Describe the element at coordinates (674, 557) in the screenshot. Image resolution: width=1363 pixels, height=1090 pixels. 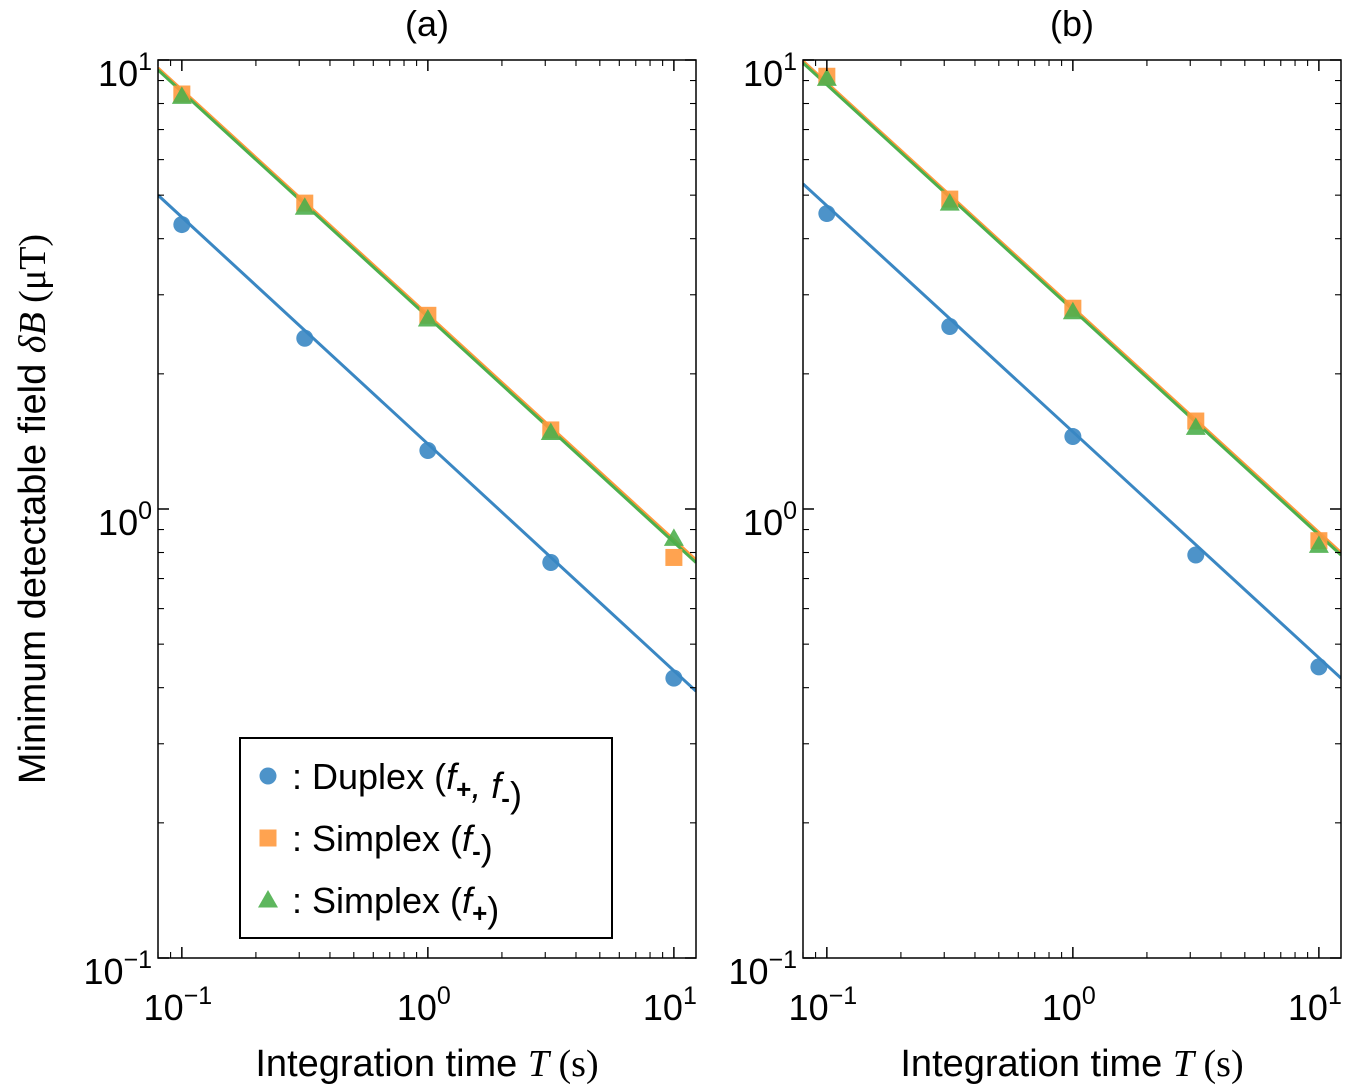
I see `point-square` at that location.